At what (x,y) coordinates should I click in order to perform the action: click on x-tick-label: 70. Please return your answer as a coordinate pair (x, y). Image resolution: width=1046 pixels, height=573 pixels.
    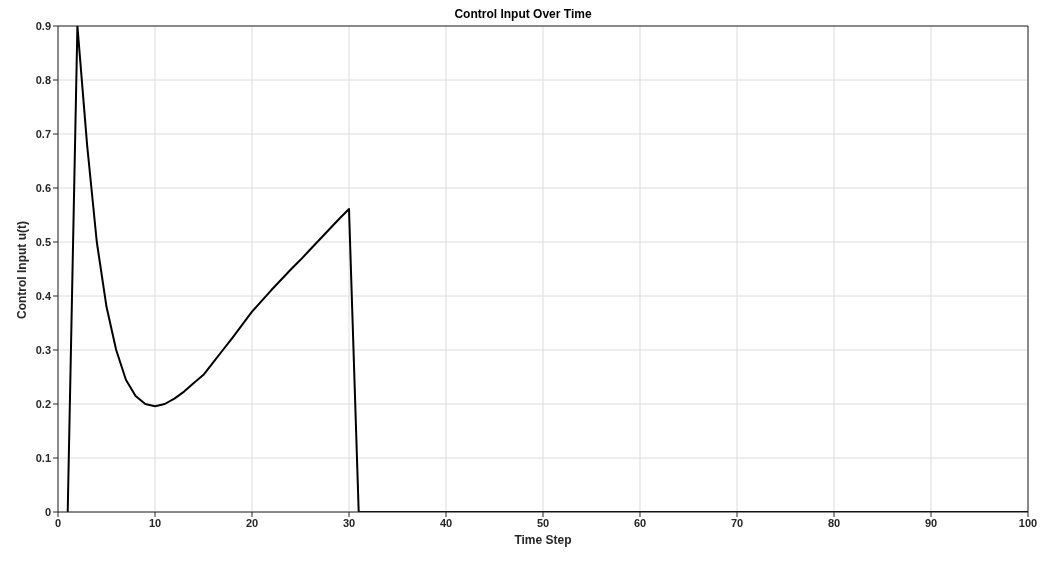
    Looking at the image, I should click on (737, 522).